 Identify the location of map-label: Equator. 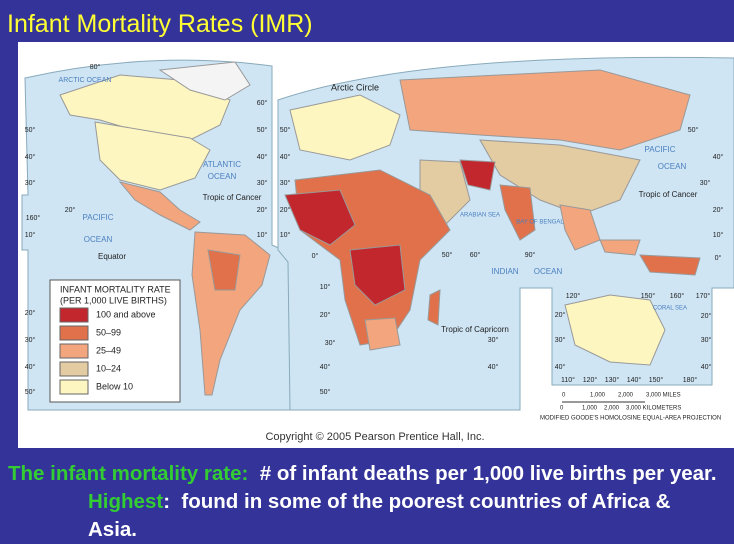
(112, 256).